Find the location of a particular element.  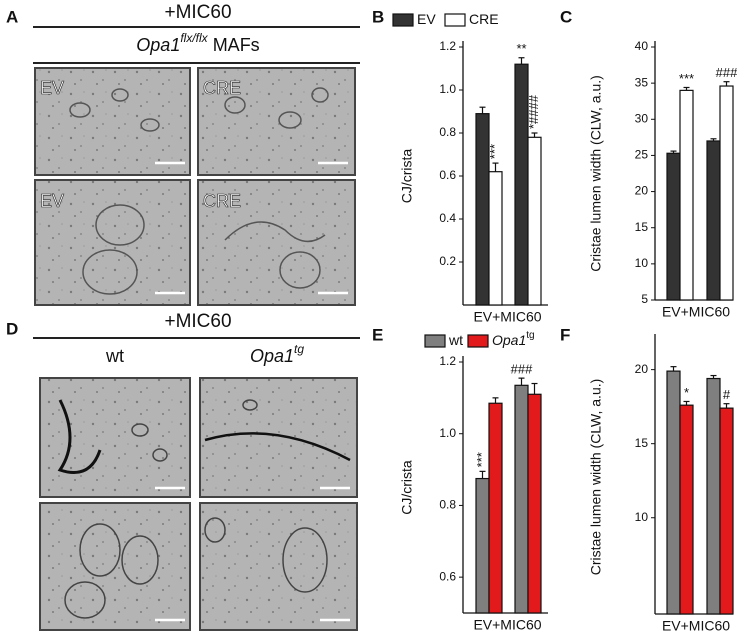

panel-letter: E is located at coordinates (377, 334).